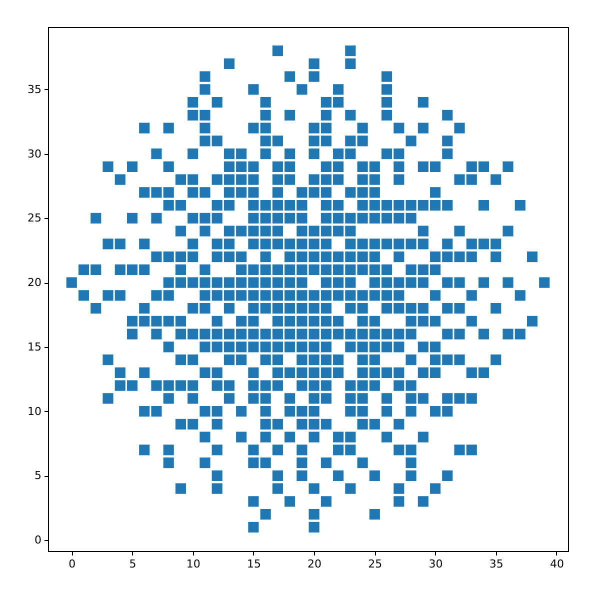 This screenshot has width=606, height=594. Describe the element at coordinates (35, 153) in the screenshot. I see `y-tick-label: 30` at that location.